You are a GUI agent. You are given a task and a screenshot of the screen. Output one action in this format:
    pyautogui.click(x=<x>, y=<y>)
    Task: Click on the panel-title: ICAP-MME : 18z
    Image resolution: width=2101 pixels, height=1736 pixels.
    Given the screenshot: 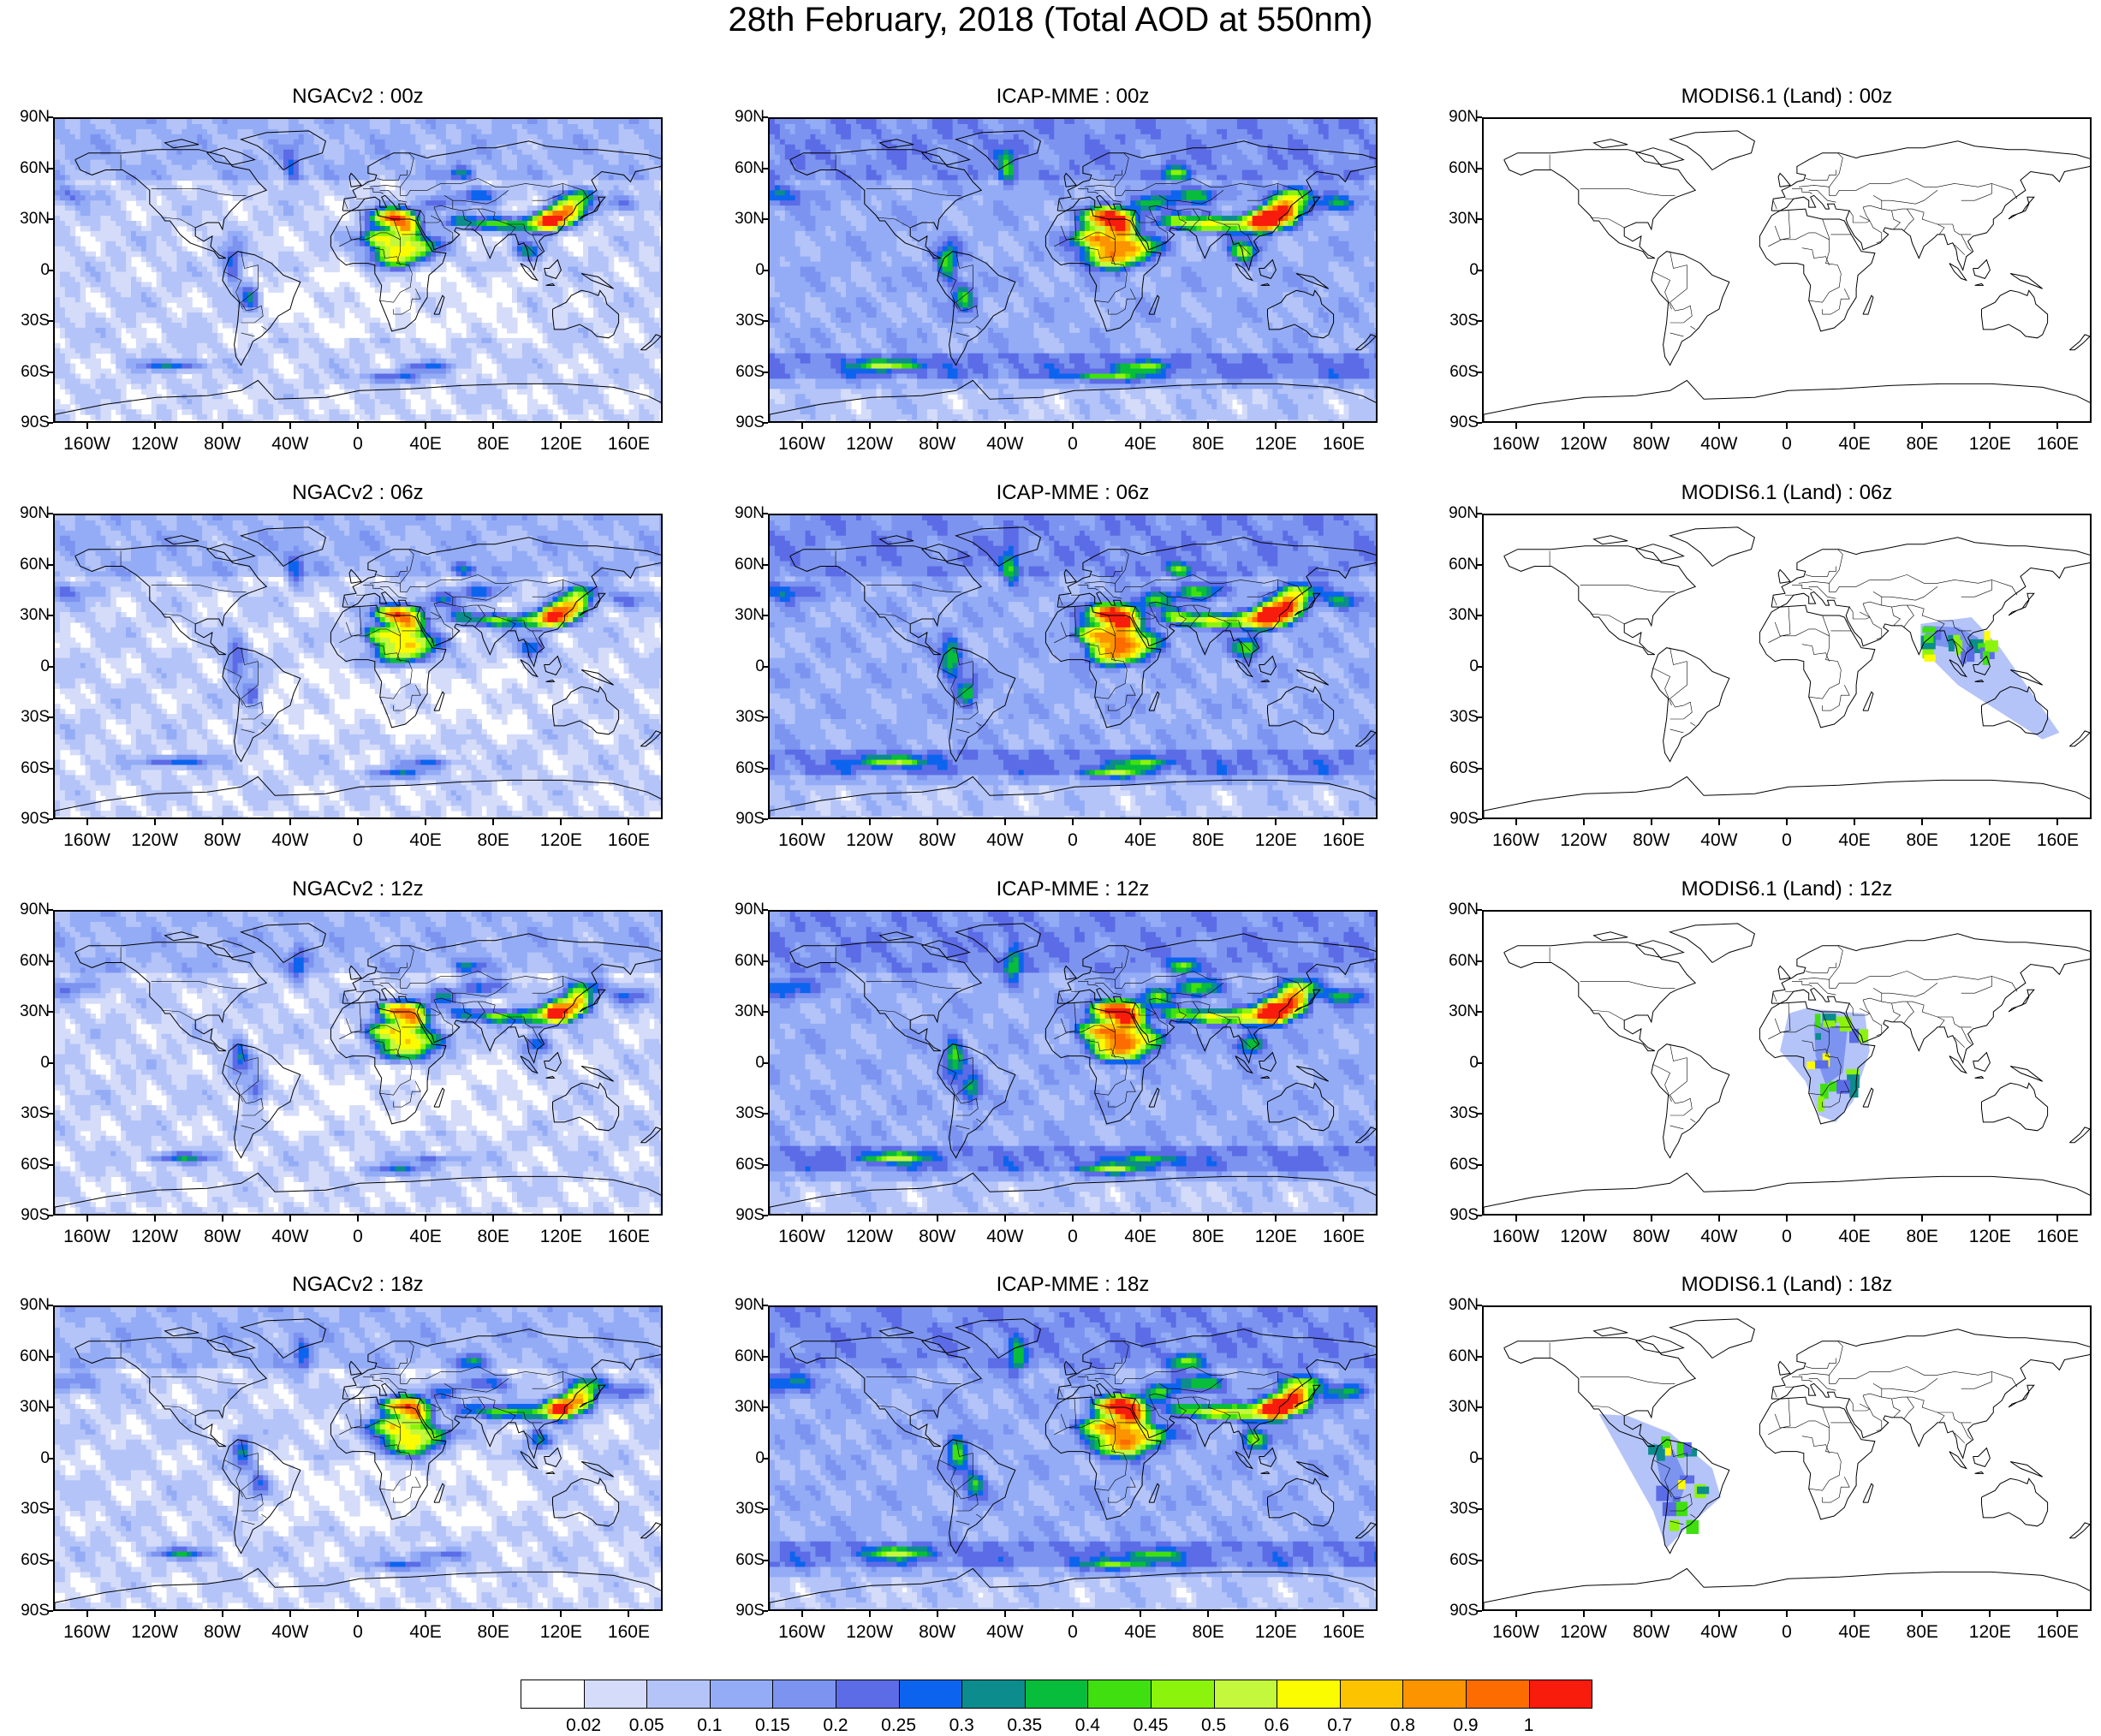 What is the action you would take?
    pyautogui.click(x=1073, y=1285)
    